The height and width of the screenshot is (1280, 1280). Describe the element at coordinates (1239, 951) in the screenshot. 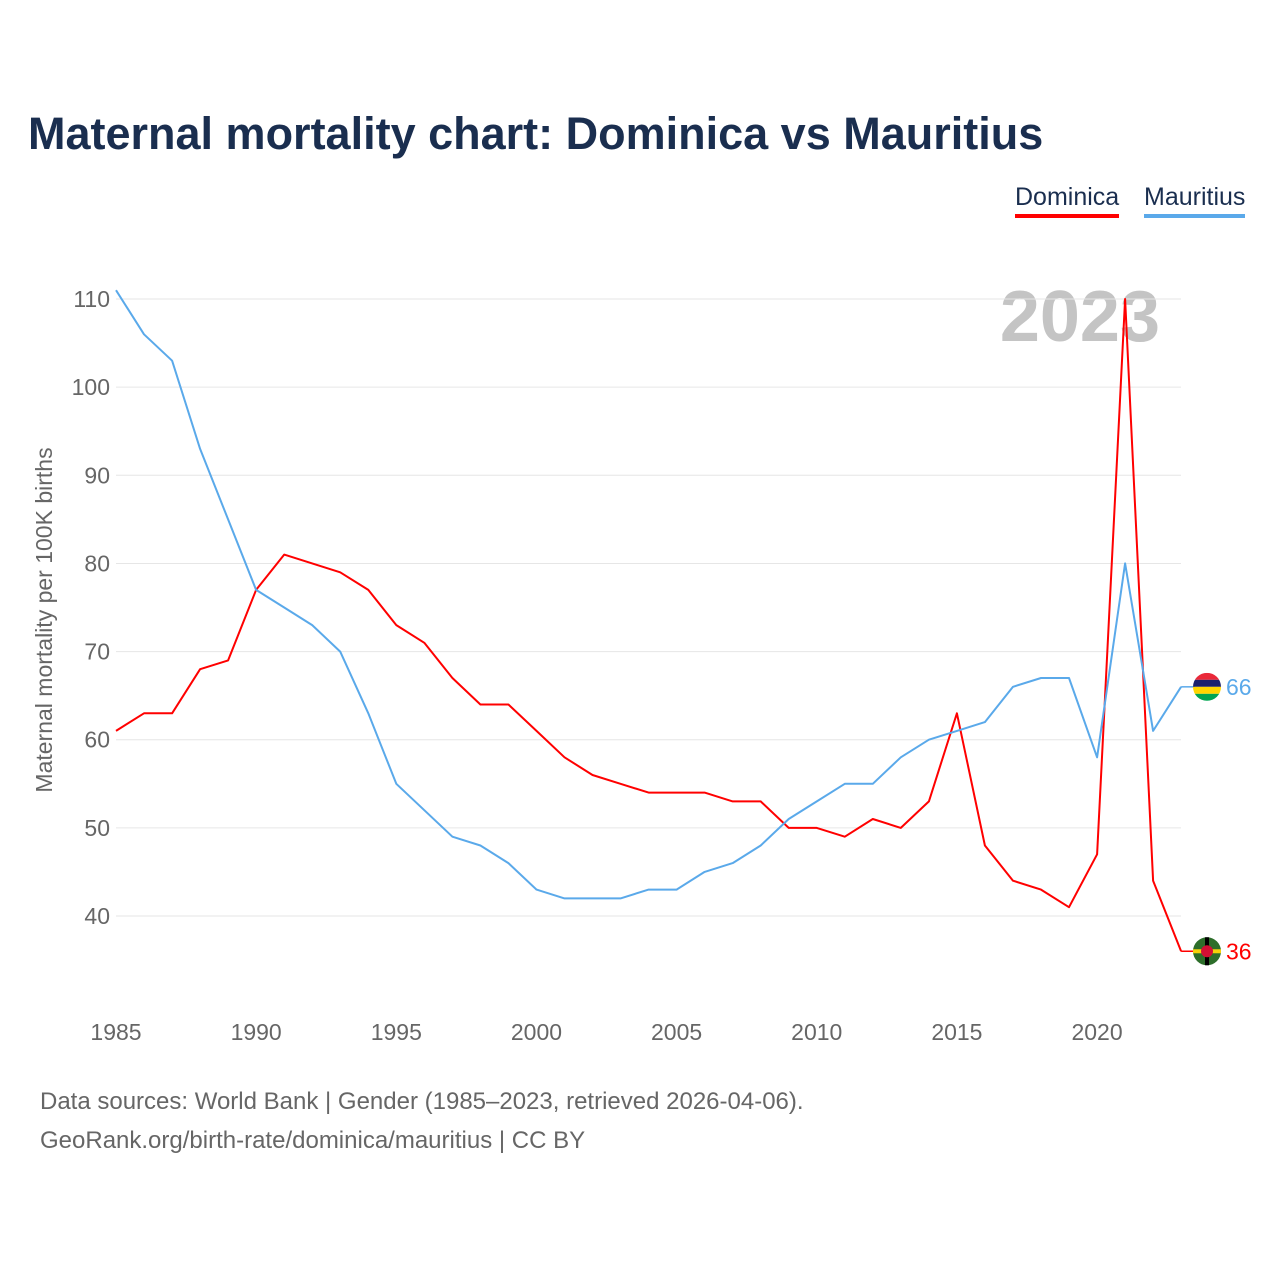

I see `end-value-label: 36` at that location.